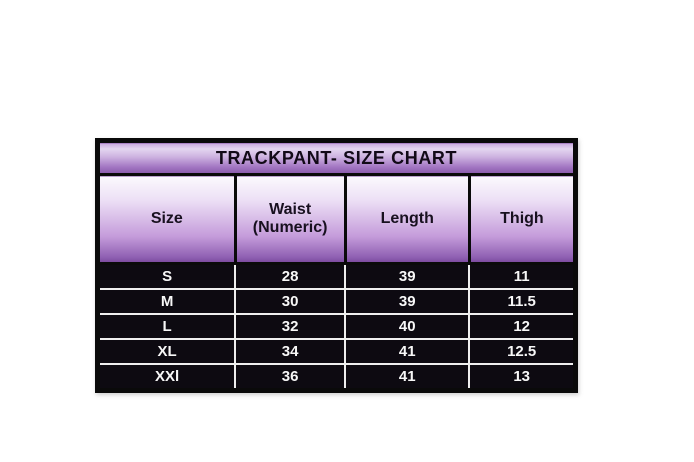  What do you see at coordinates (166, 351) in the screenshot?
I see `size-value: XL` at bounding box center [166, 351].